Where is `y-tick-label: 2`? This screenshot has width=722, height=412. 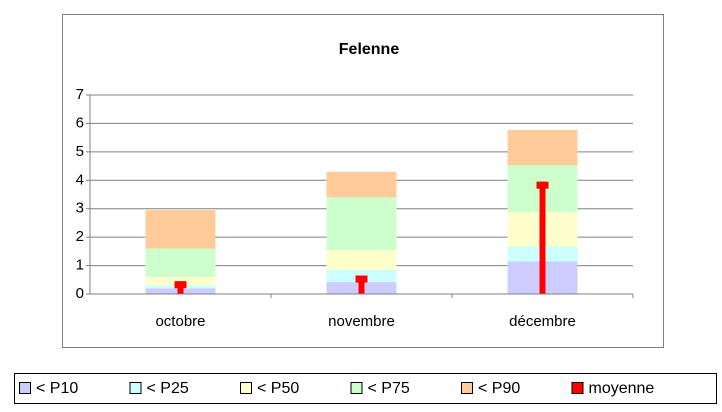 y-tick-label: 2 is located at coordinates (80, 236).